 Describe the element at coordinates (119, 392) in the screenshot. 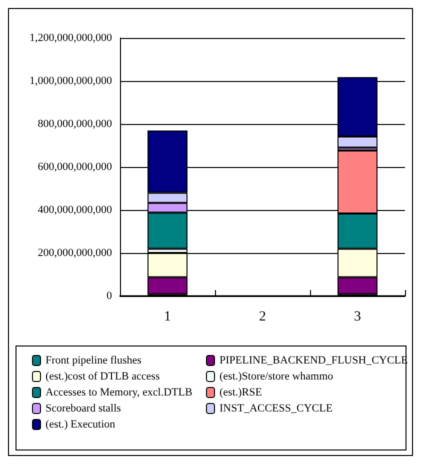

I see `legend-label: Accesses to Memory, excl.DTLB` at that location.